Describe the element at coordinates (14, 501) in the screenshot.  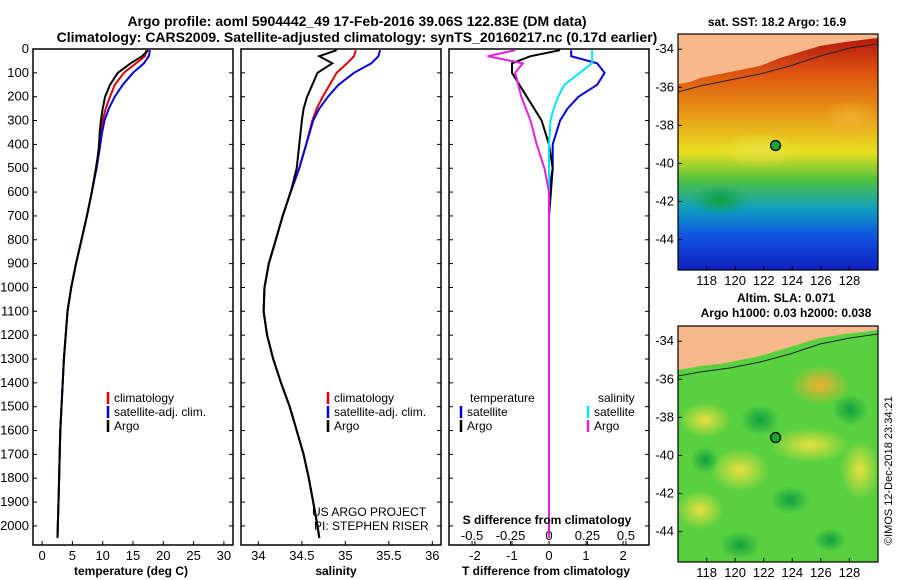
I see `depth-tick-label: 1900` at that location.